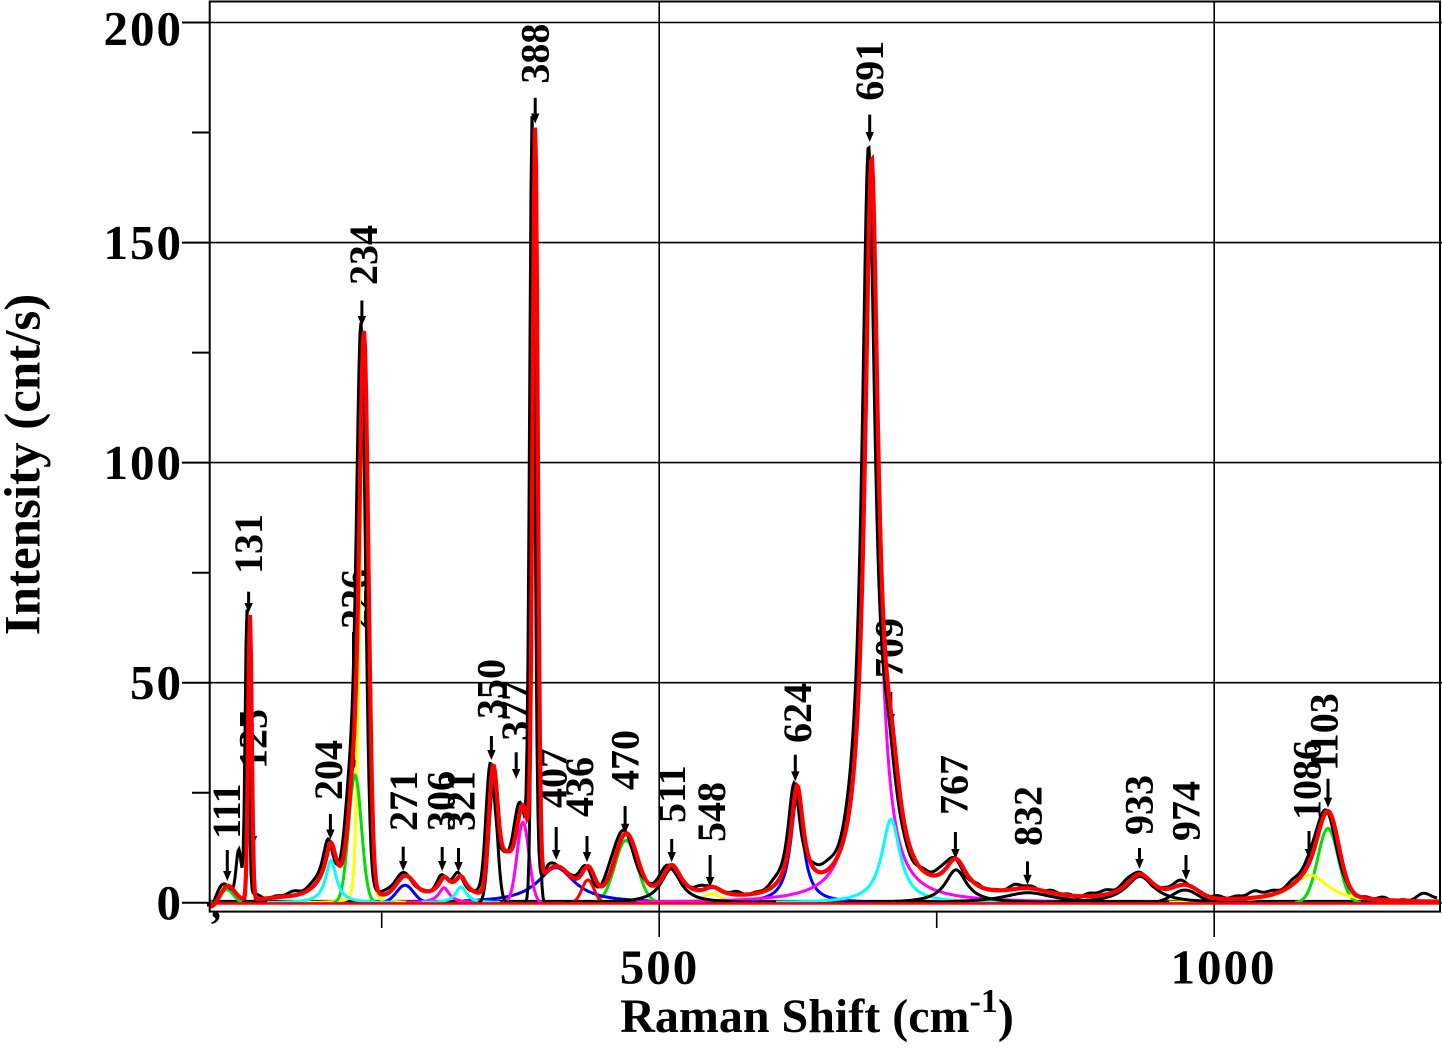 This screenshot has height=1054, width=1442. What do you see at coordinates (144, 28) in the screenshot?
I see `svg-text: 200` at bounding box center [144, 28].